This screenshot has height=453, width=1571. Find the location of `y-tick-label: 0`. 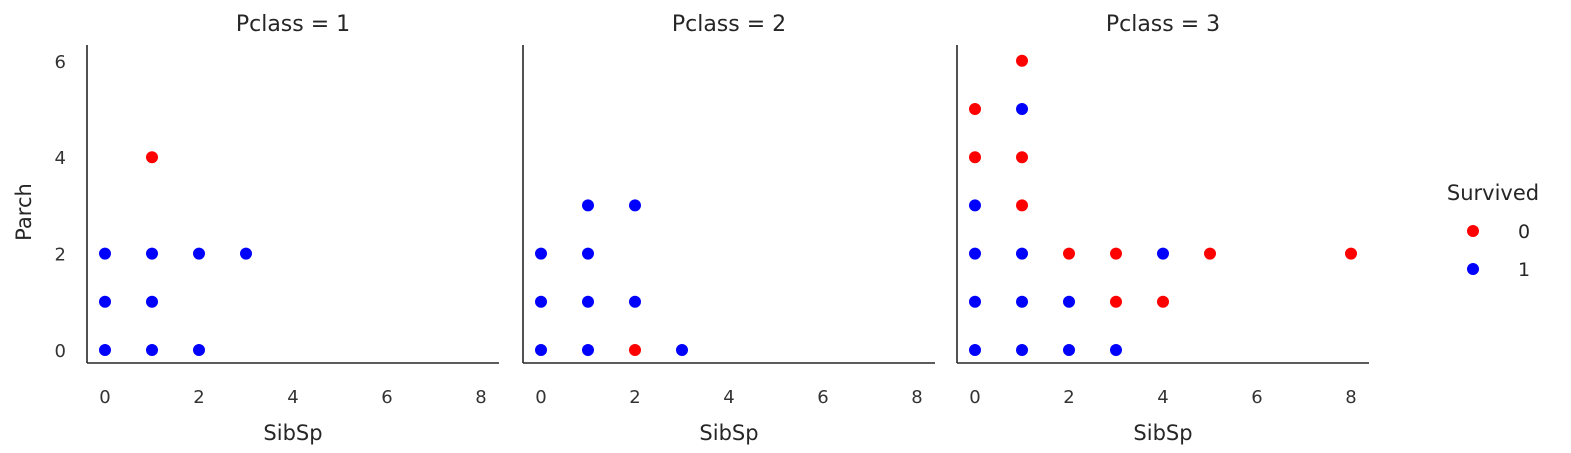

y-tick-label: 0 is located at coordinates (60, 351).